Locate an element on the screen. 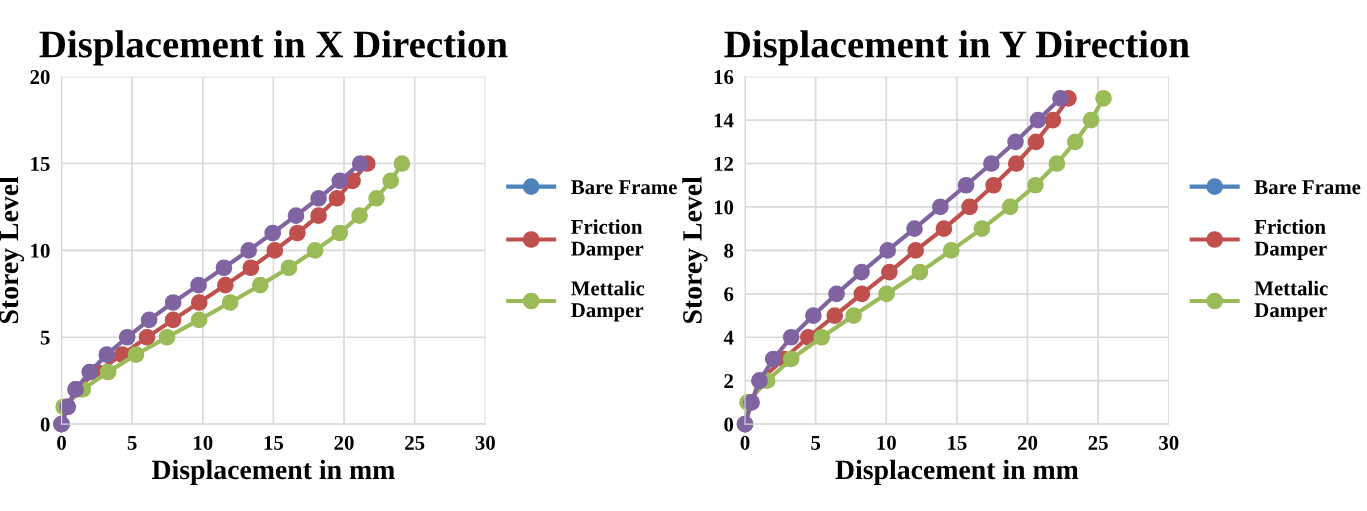 The width and height of the screenshot is (1367, 511). y-tick-label: 8 is located at coordinates (729, 250).